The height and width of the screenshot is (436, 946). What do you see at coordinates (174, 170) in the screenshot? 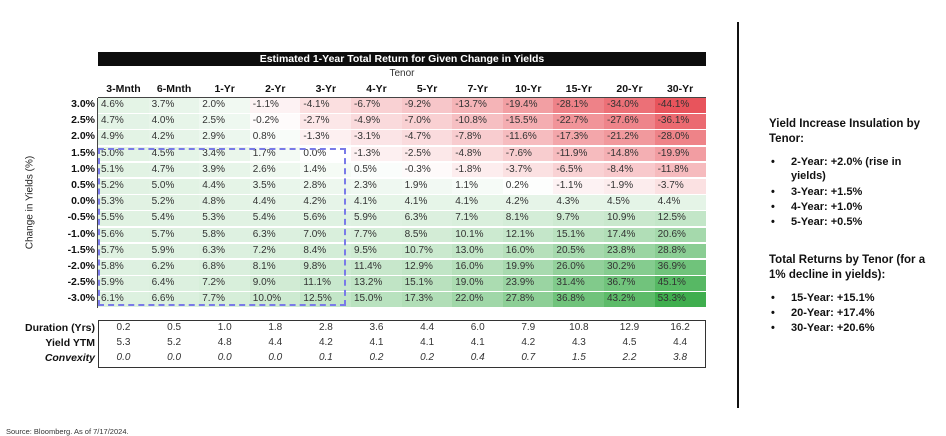
I see `heatmap-cell: 4.7%` at bounding box center [174, 170].